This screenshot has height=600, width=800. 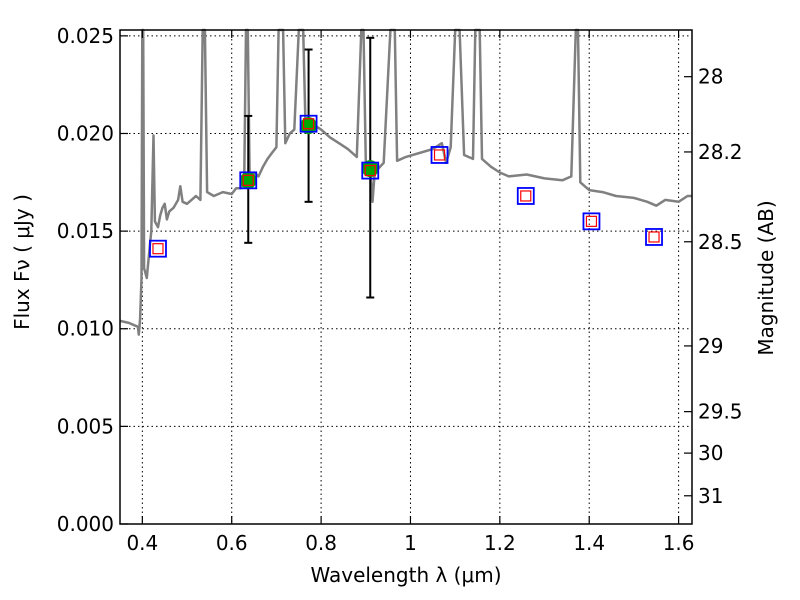 I want to click on y-axis-ticks: 0.000 0.005 0.010 0.015 0.020 0.025, so click(x=92, y=280).